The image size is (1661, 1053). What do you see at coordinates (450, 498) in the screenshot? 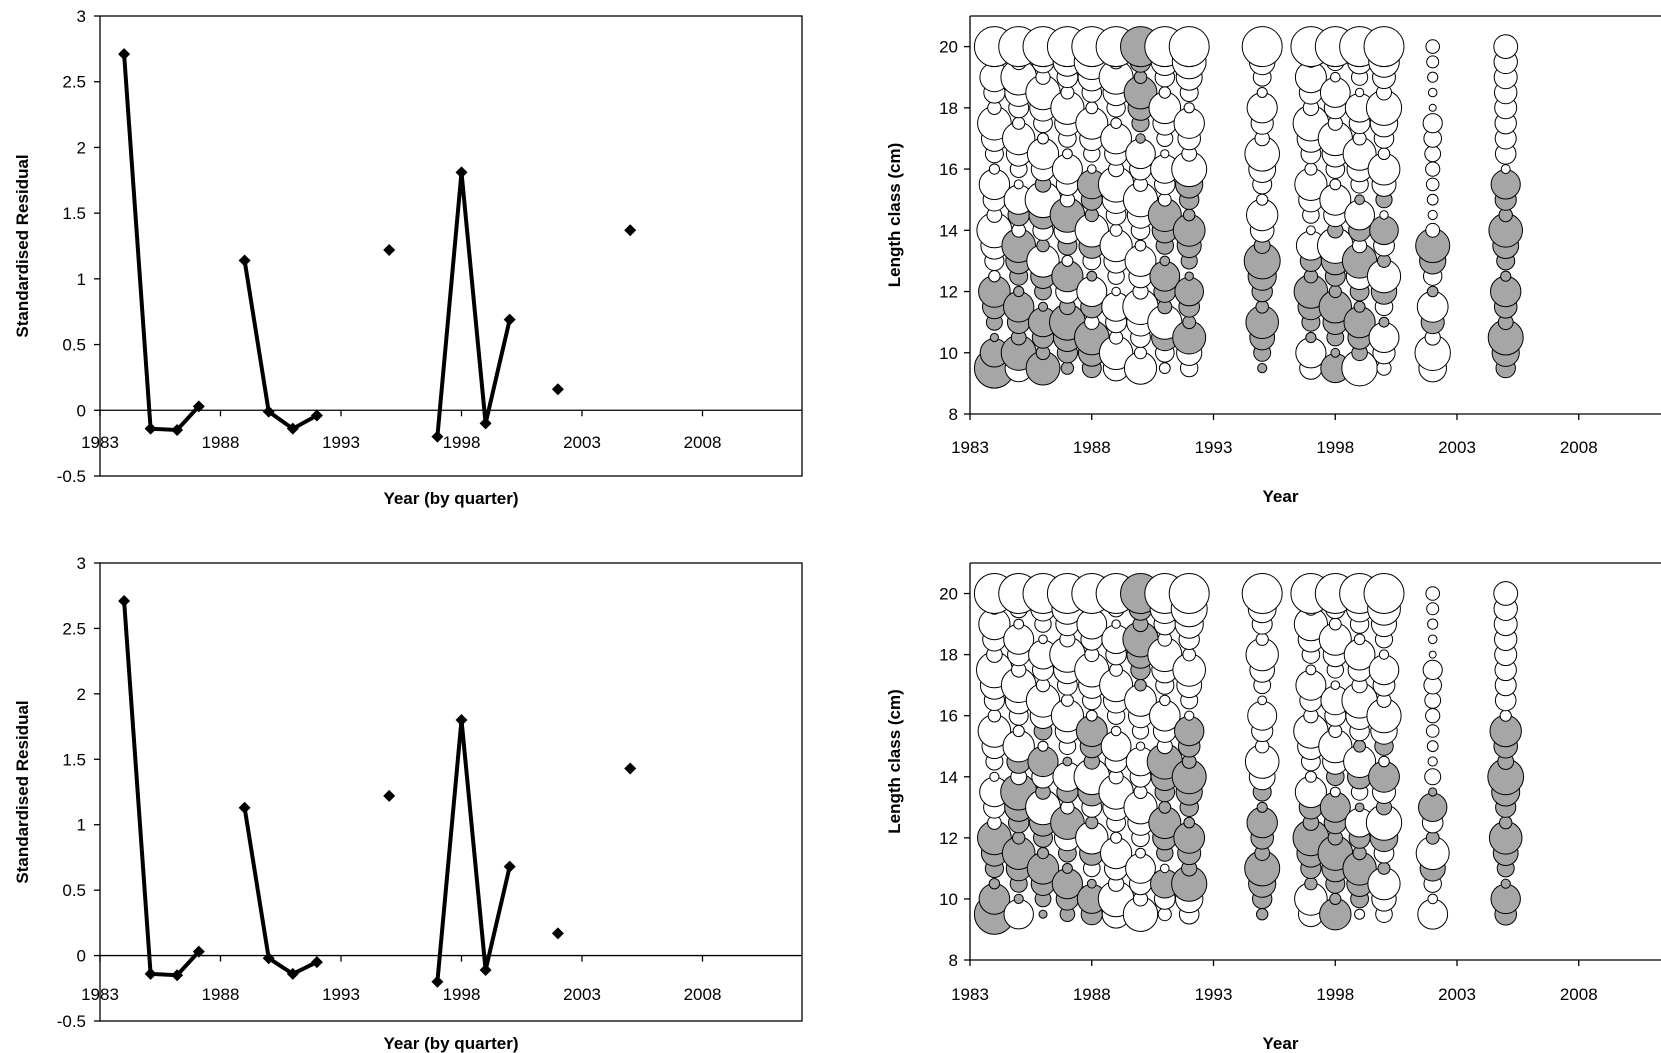
I see `x-axis-label: Year (by quarter)` at bounding box center [450, 498].